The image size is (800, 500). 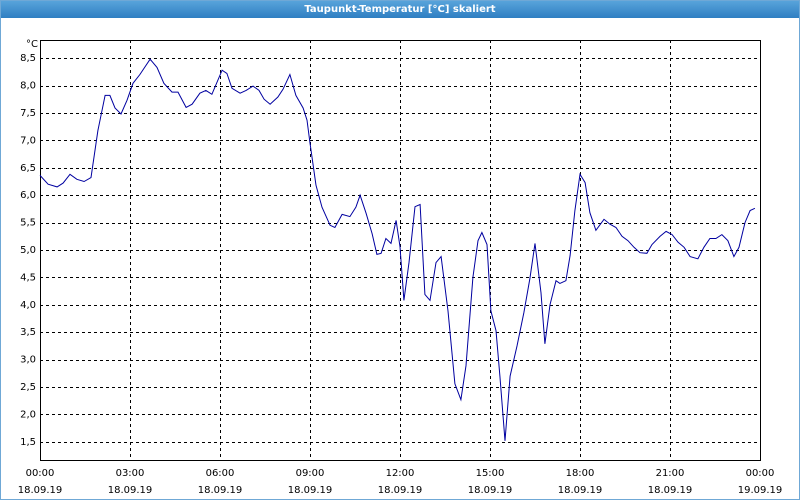 I want to click on y-tick-label: 6,5, so click(x=28, y=168).